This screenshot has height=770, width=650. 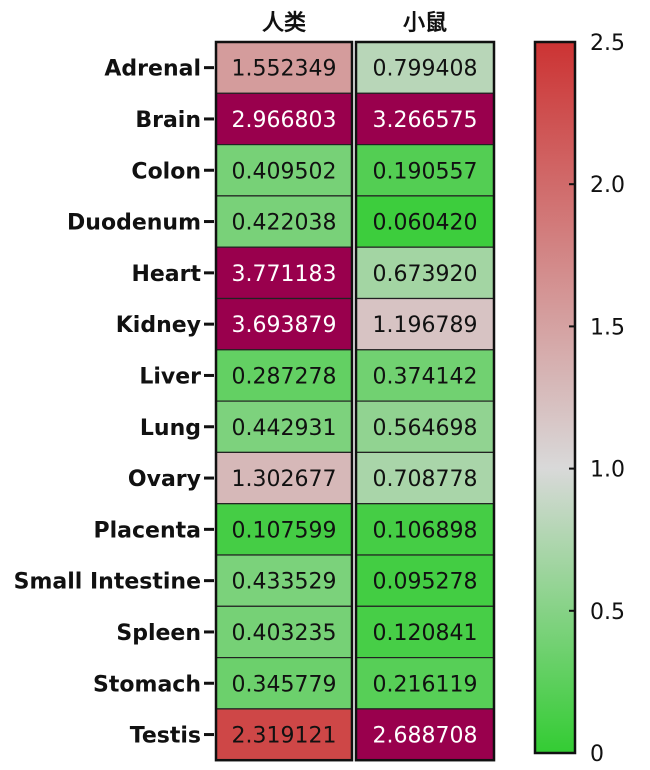 I want to click on cell-value: 0.107599, so click(x=284, y=530).